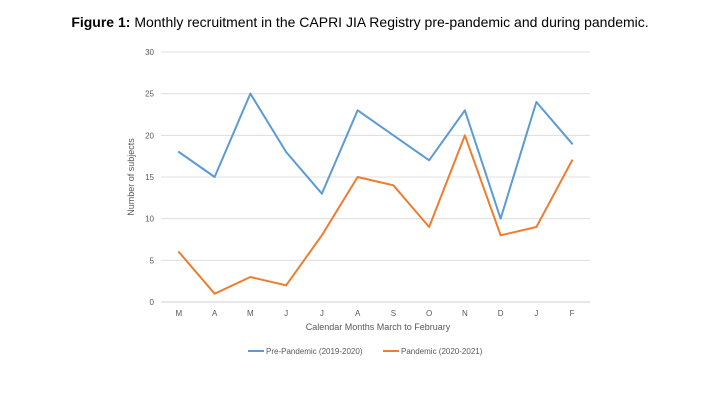 This screenshot has width=720, height=405. I want to click on y-tick-label: 5, so click(152, 260).